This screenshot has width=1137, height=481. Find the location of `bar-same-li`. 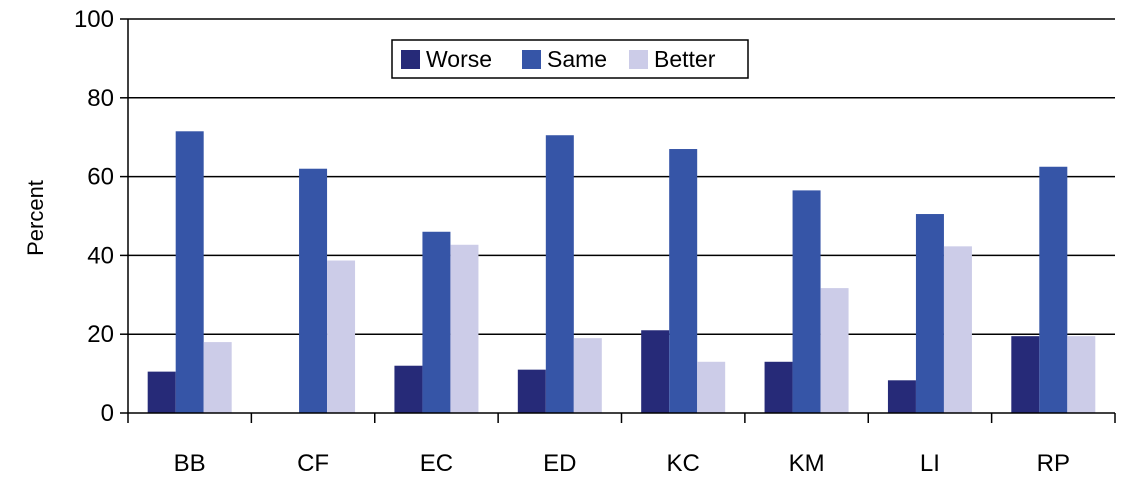

bar-same-li is located at coordinates (929, 313).